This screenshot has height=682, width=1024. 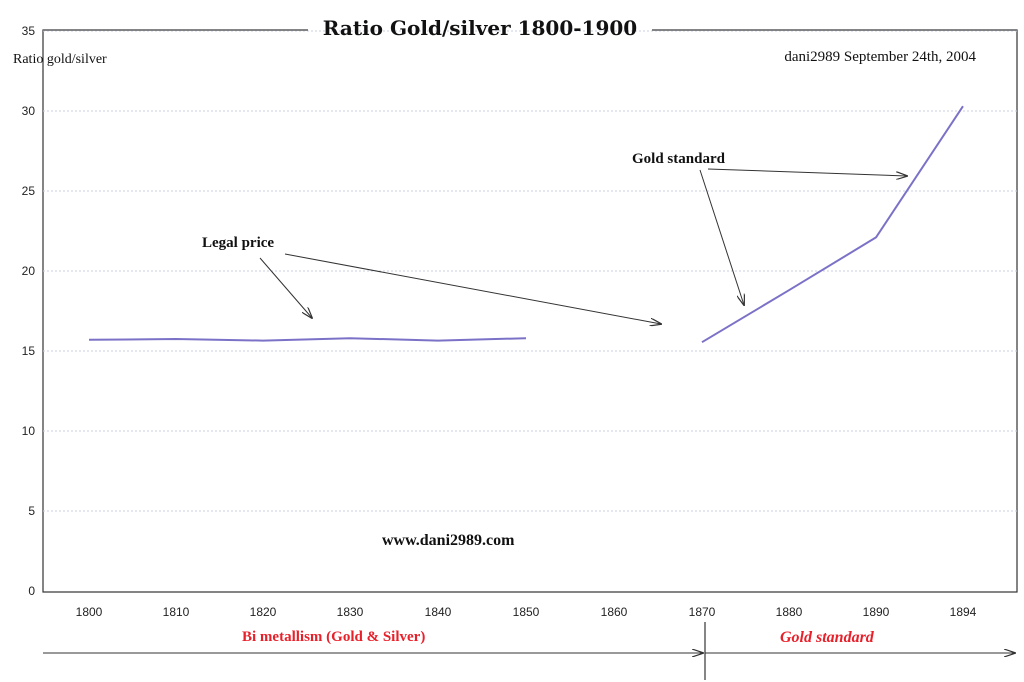 I want to click on arrow-gold-down, so click(x=721, y=237).